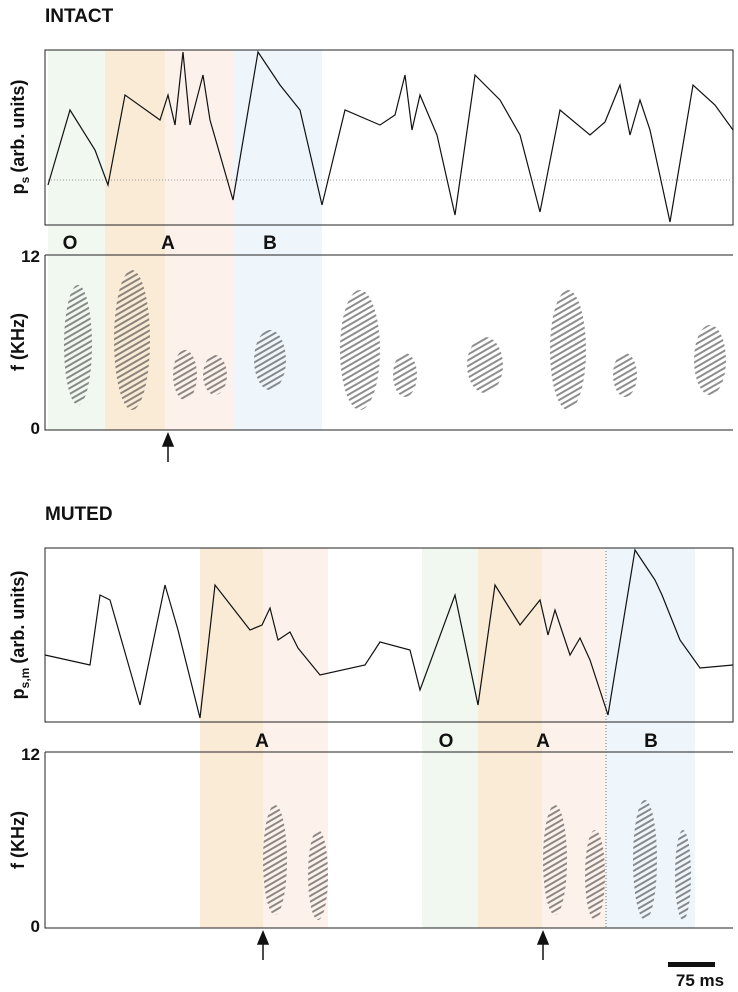  I want to click on scale-bar, so click(691, 964).